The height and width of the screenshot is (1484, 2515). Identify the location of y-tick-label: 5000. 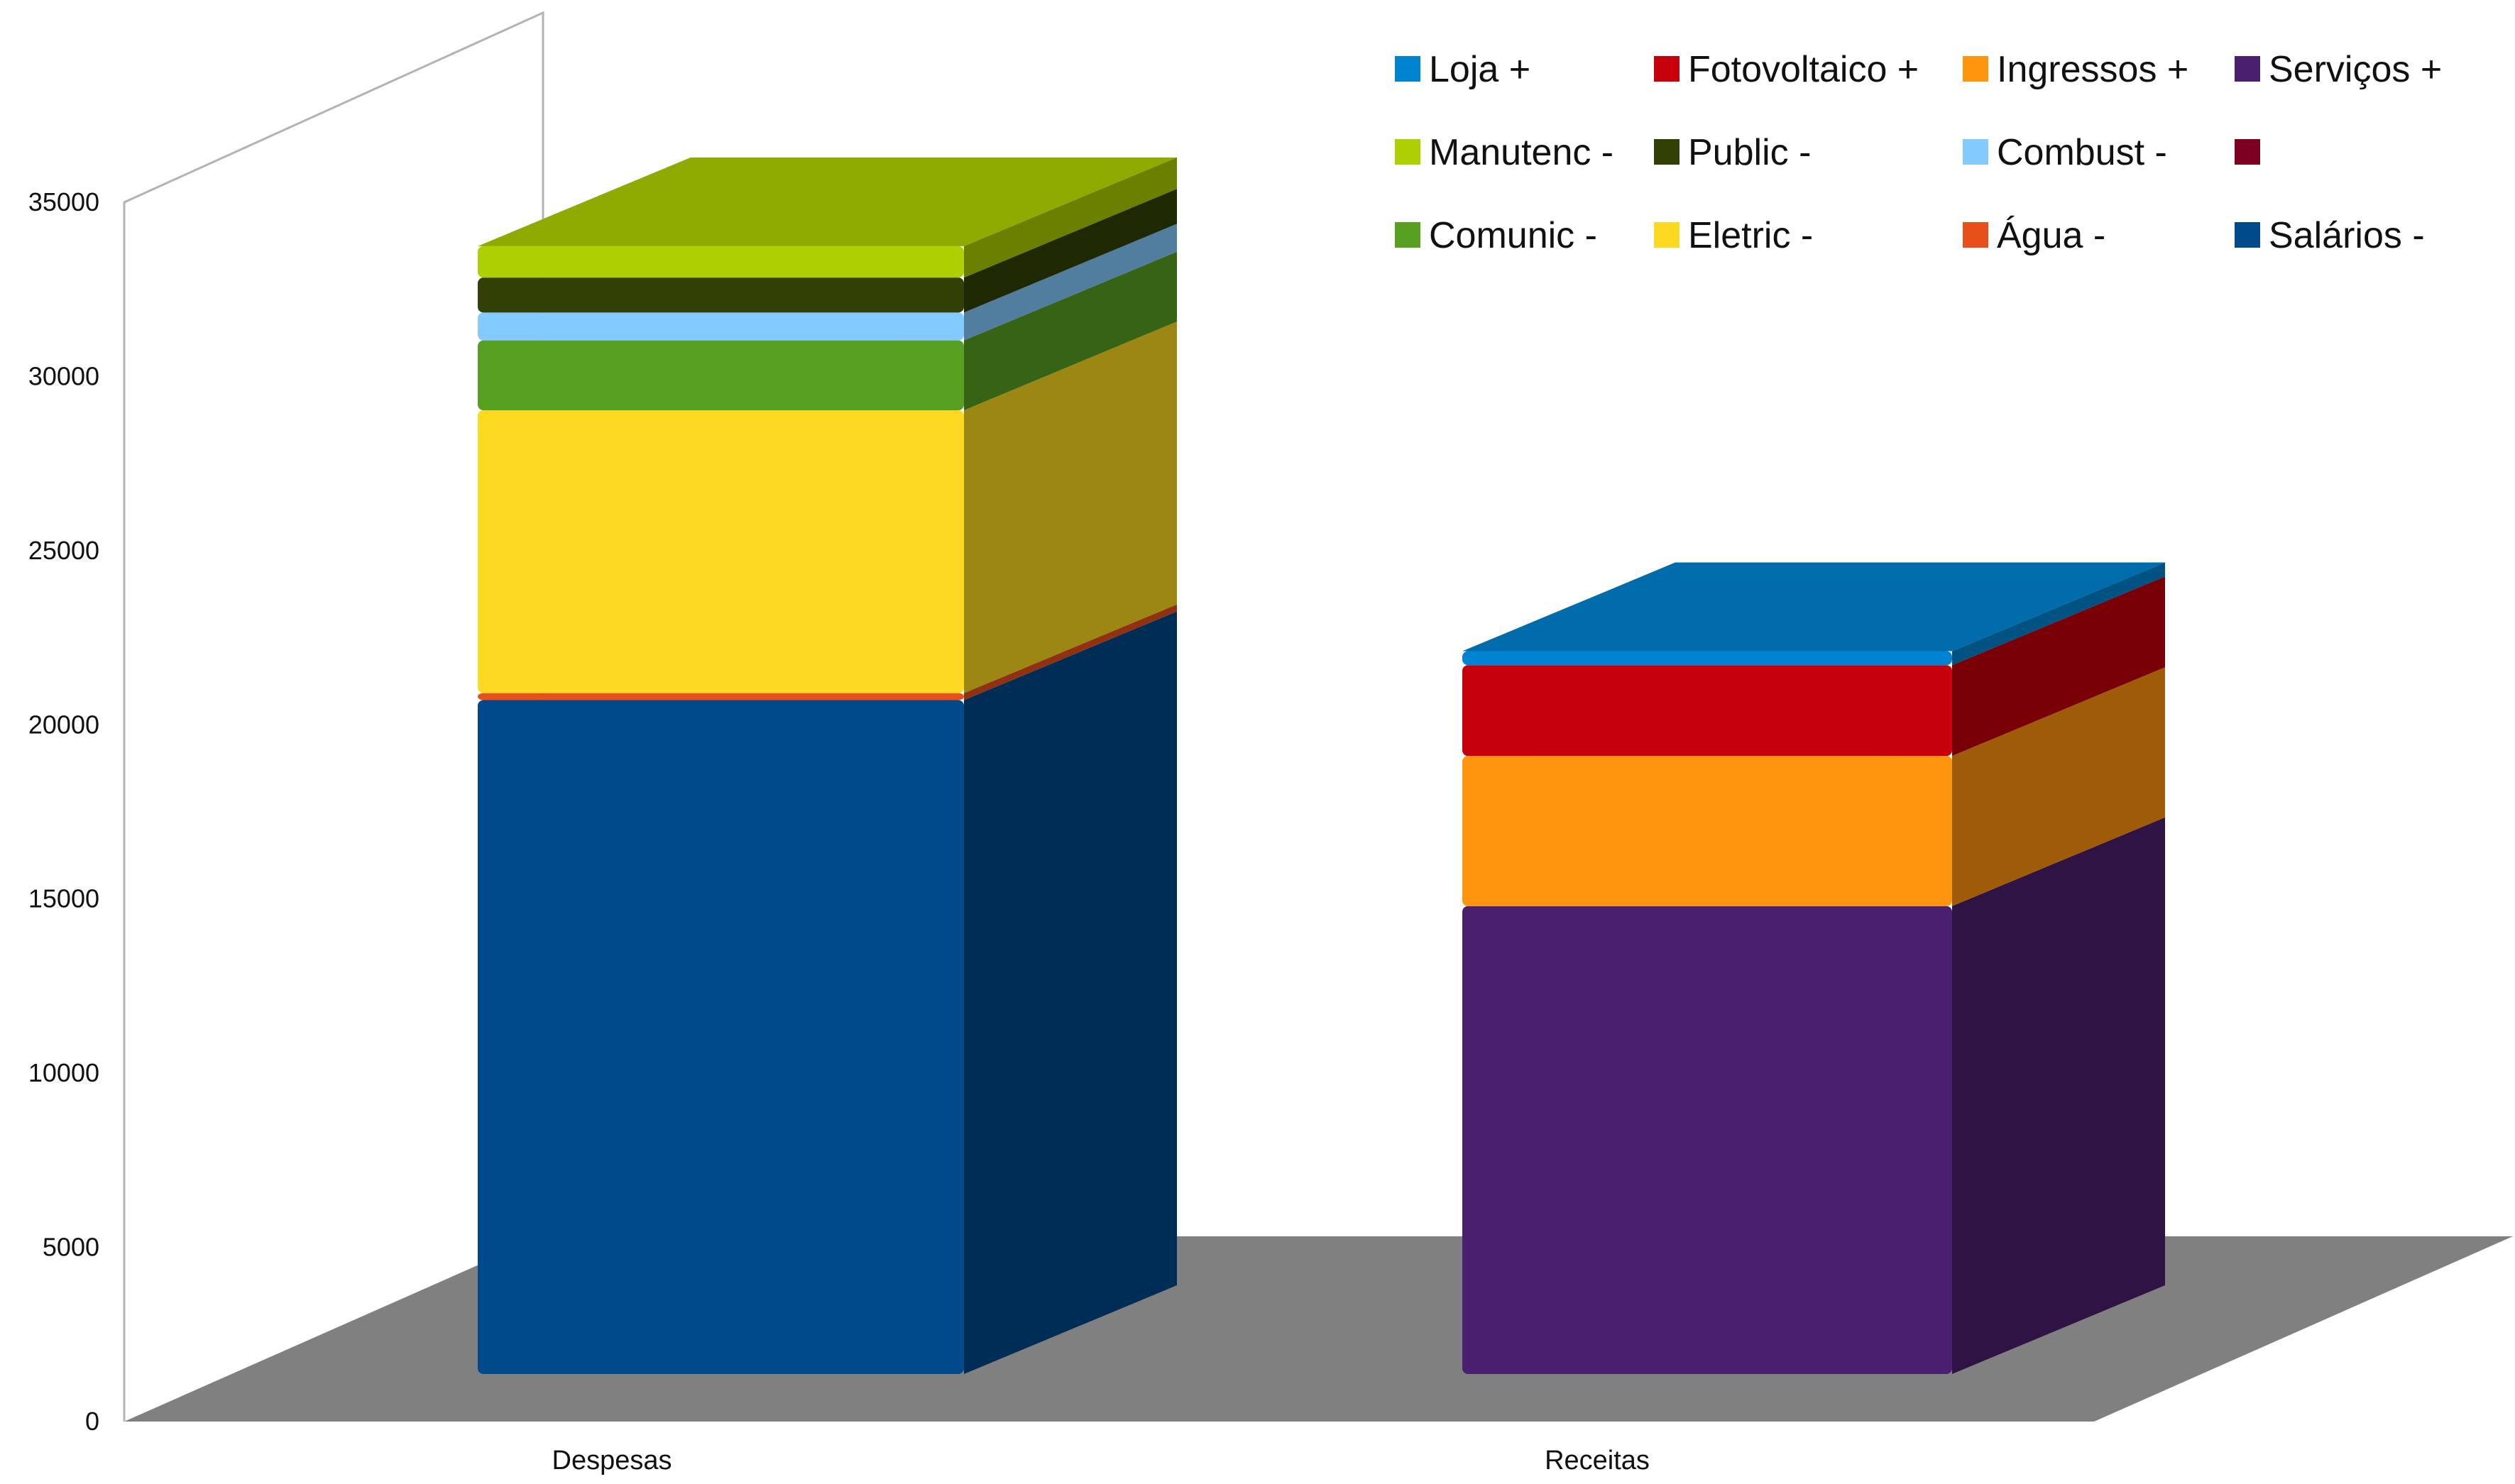
(71, 1247).